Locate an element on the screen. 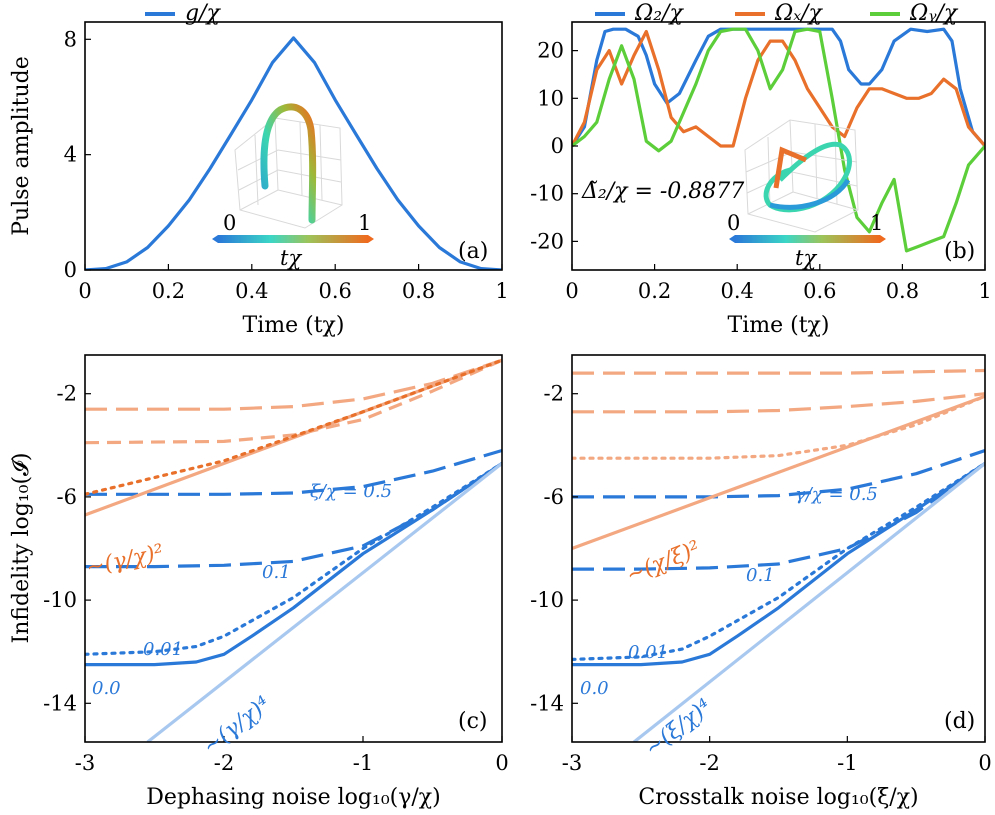 This screenshot has width=995, height=815. y-tick-label-a-2: 8 is located at coordinates (70, 39).